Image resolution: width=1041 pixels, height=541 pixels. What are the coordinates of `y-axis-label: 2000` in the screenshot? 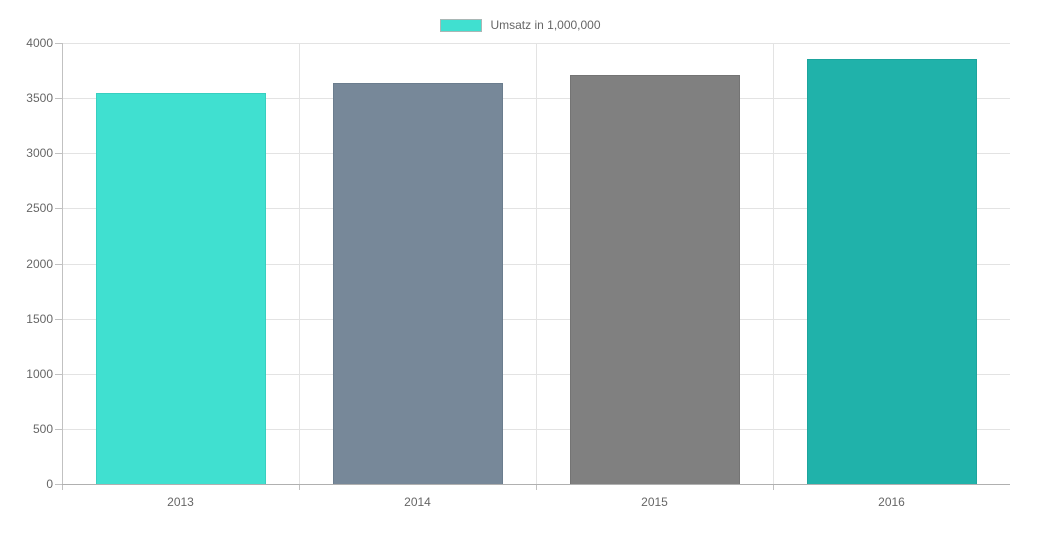 It's located at (39, 264).